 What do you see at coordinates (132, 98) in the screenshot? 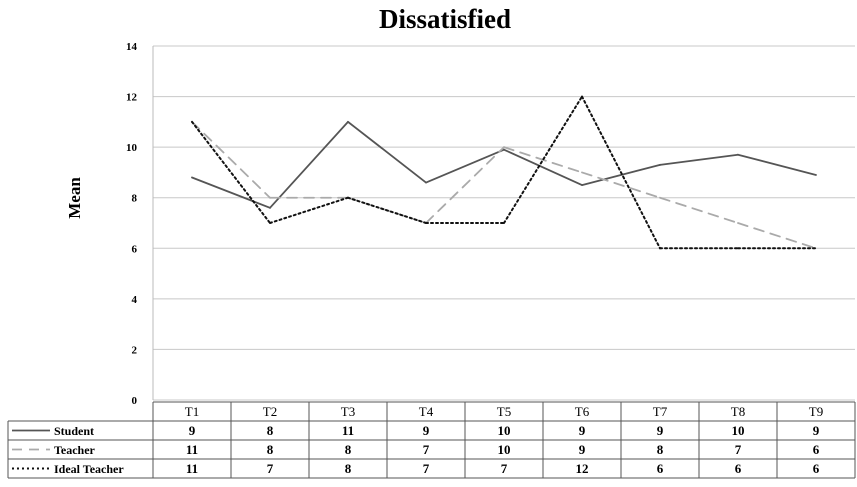
I see `y-tick-label: 12` at bounding box center [132, 98].